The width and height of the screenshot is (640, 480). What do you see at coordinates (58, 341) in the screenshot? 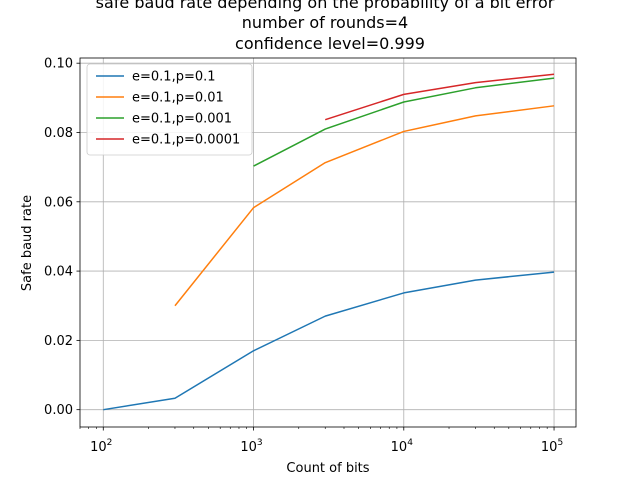
I see `y-tick-label: 0.02` at bounding box center [58, 341].